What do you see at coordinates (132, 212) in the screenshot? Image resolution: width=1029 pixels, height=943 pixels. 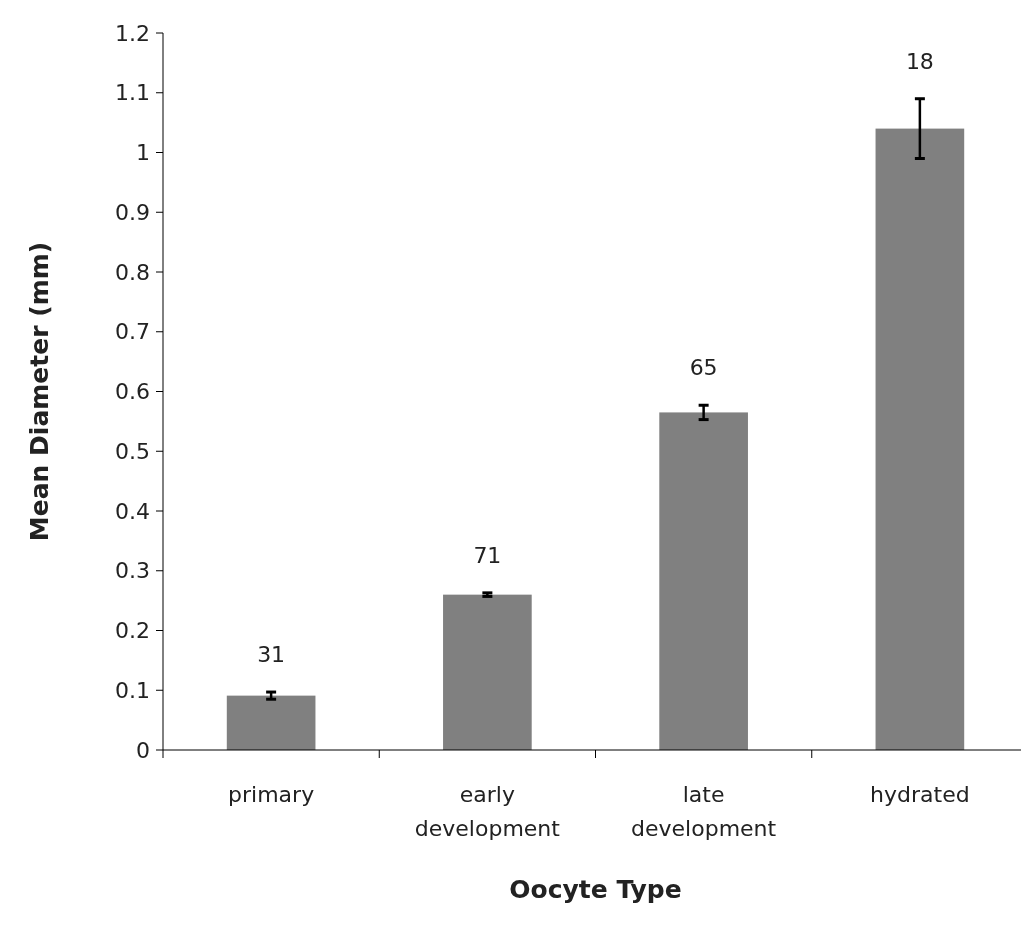 I see `y-tick-label: 0.9` at bounding box center [132, 212].